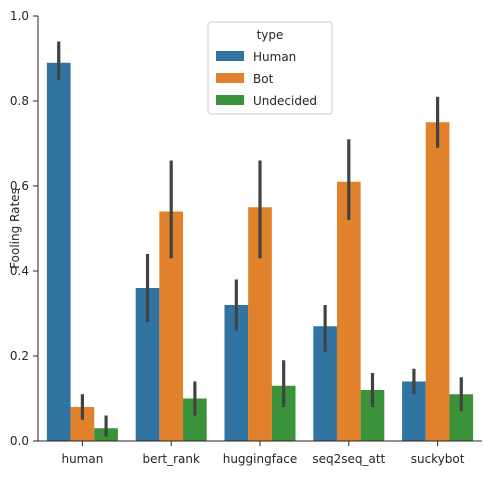 This screenshot has width=490, height=479. What do you see at coordinates (82, 459) in the screenshot?
I see `x-tick-label: human` at bounding box center [82, 459].